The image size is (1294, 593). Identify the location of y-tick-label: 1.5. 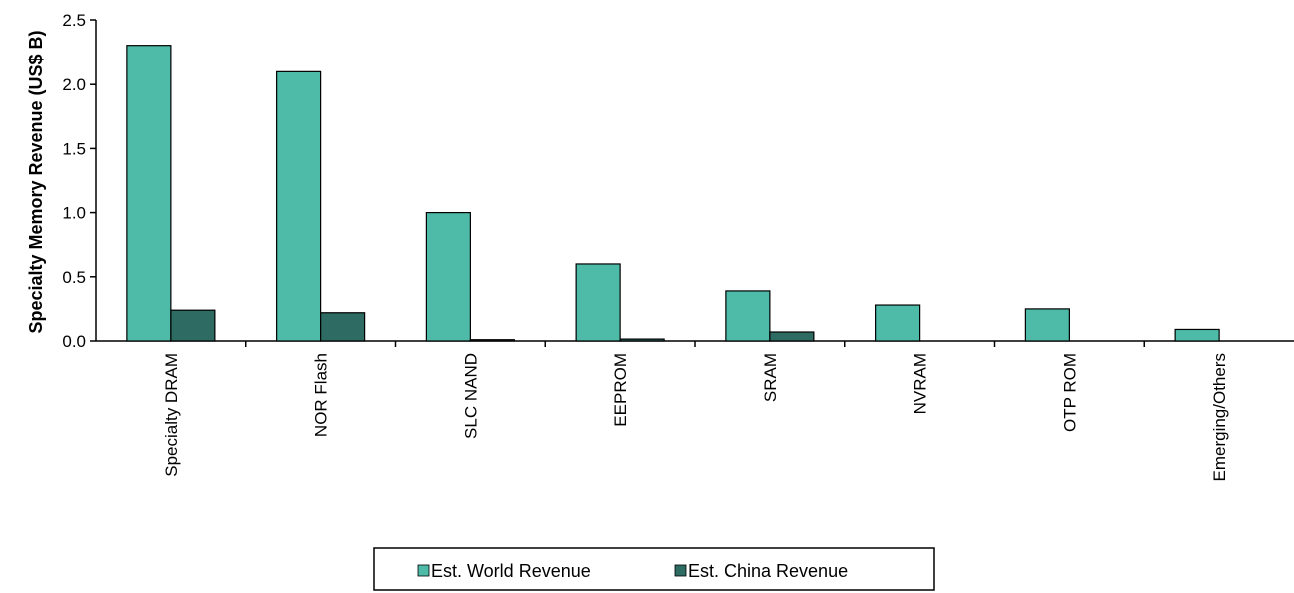
(74, 148).